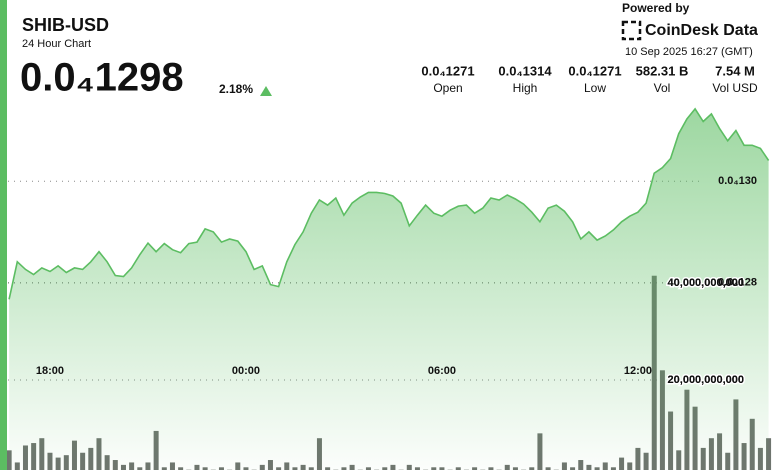 The height and width of the screenshot is (470, 780). What do you see at coordinates (737, 283) in the screenshot?
I see `y-tick-label: 0.0₄128` at bounding box center [737, 283].